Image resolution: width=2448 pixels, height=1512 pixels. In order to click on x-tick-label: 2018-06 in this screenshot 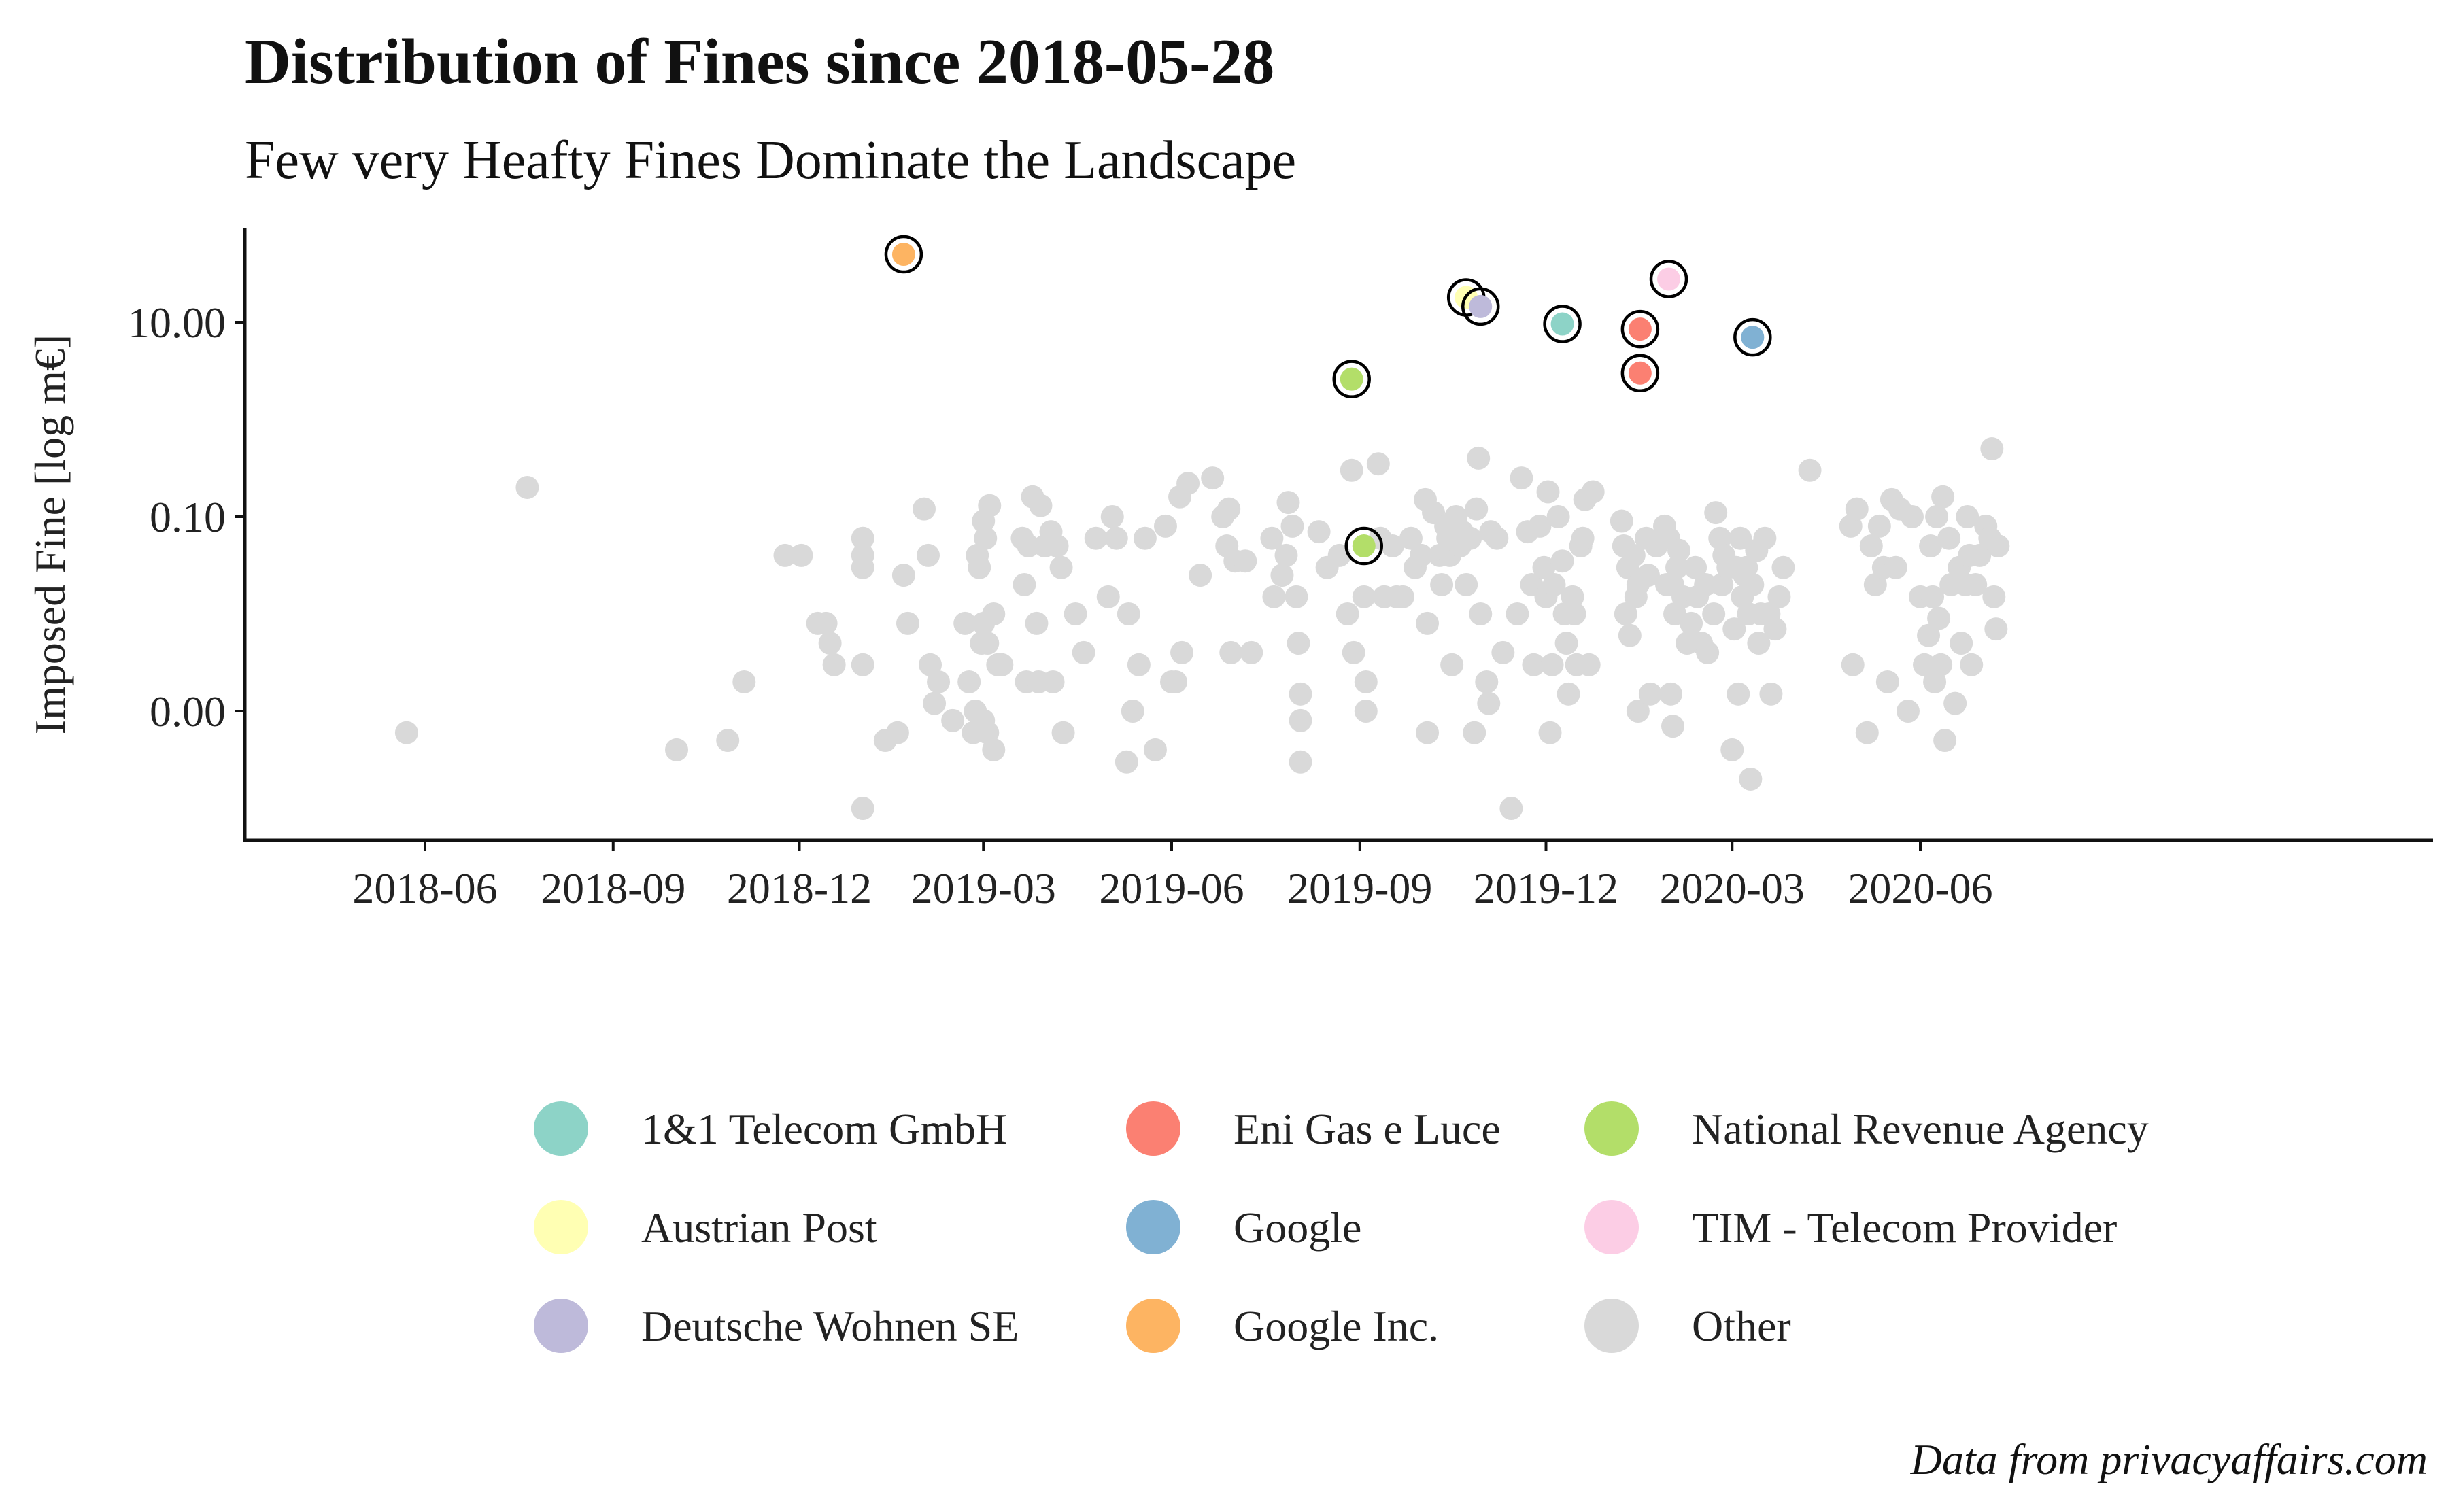, I will do `click(425, 888)`.